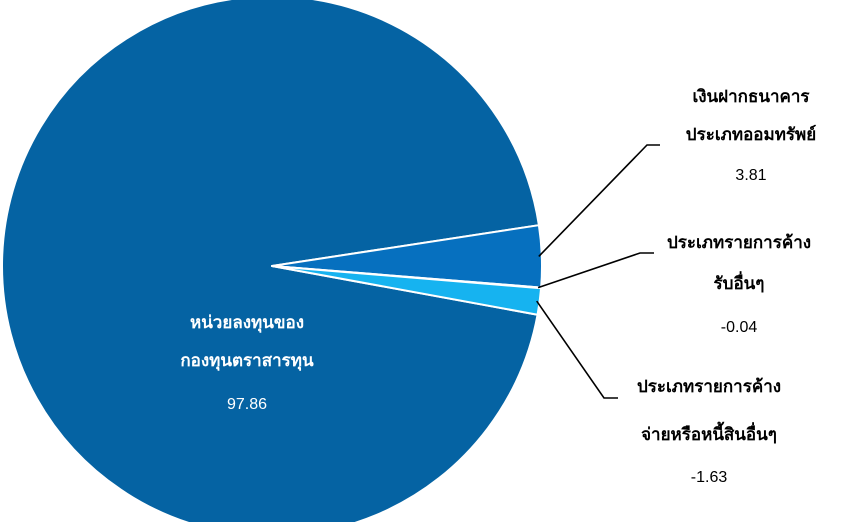 The height and width of the screenshot is (522, 856). I want to click on label-other-receivables-value: -0.04, so click(739, 327).